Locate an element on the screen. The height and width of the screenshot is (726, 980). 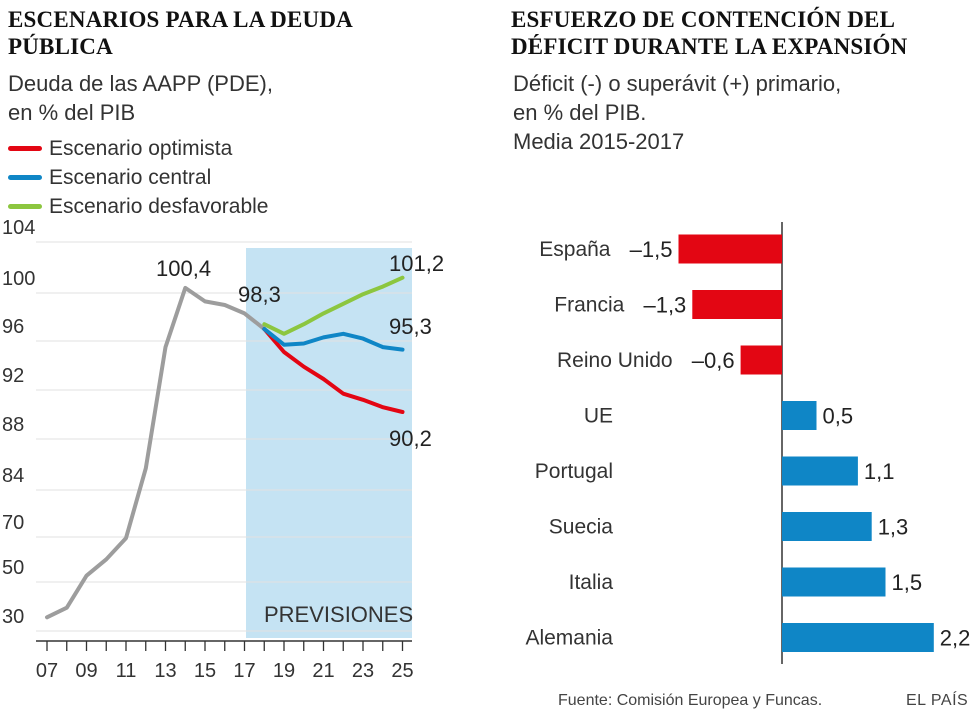
y-tick-label-50: 50 is located at coordinates (13, 568).